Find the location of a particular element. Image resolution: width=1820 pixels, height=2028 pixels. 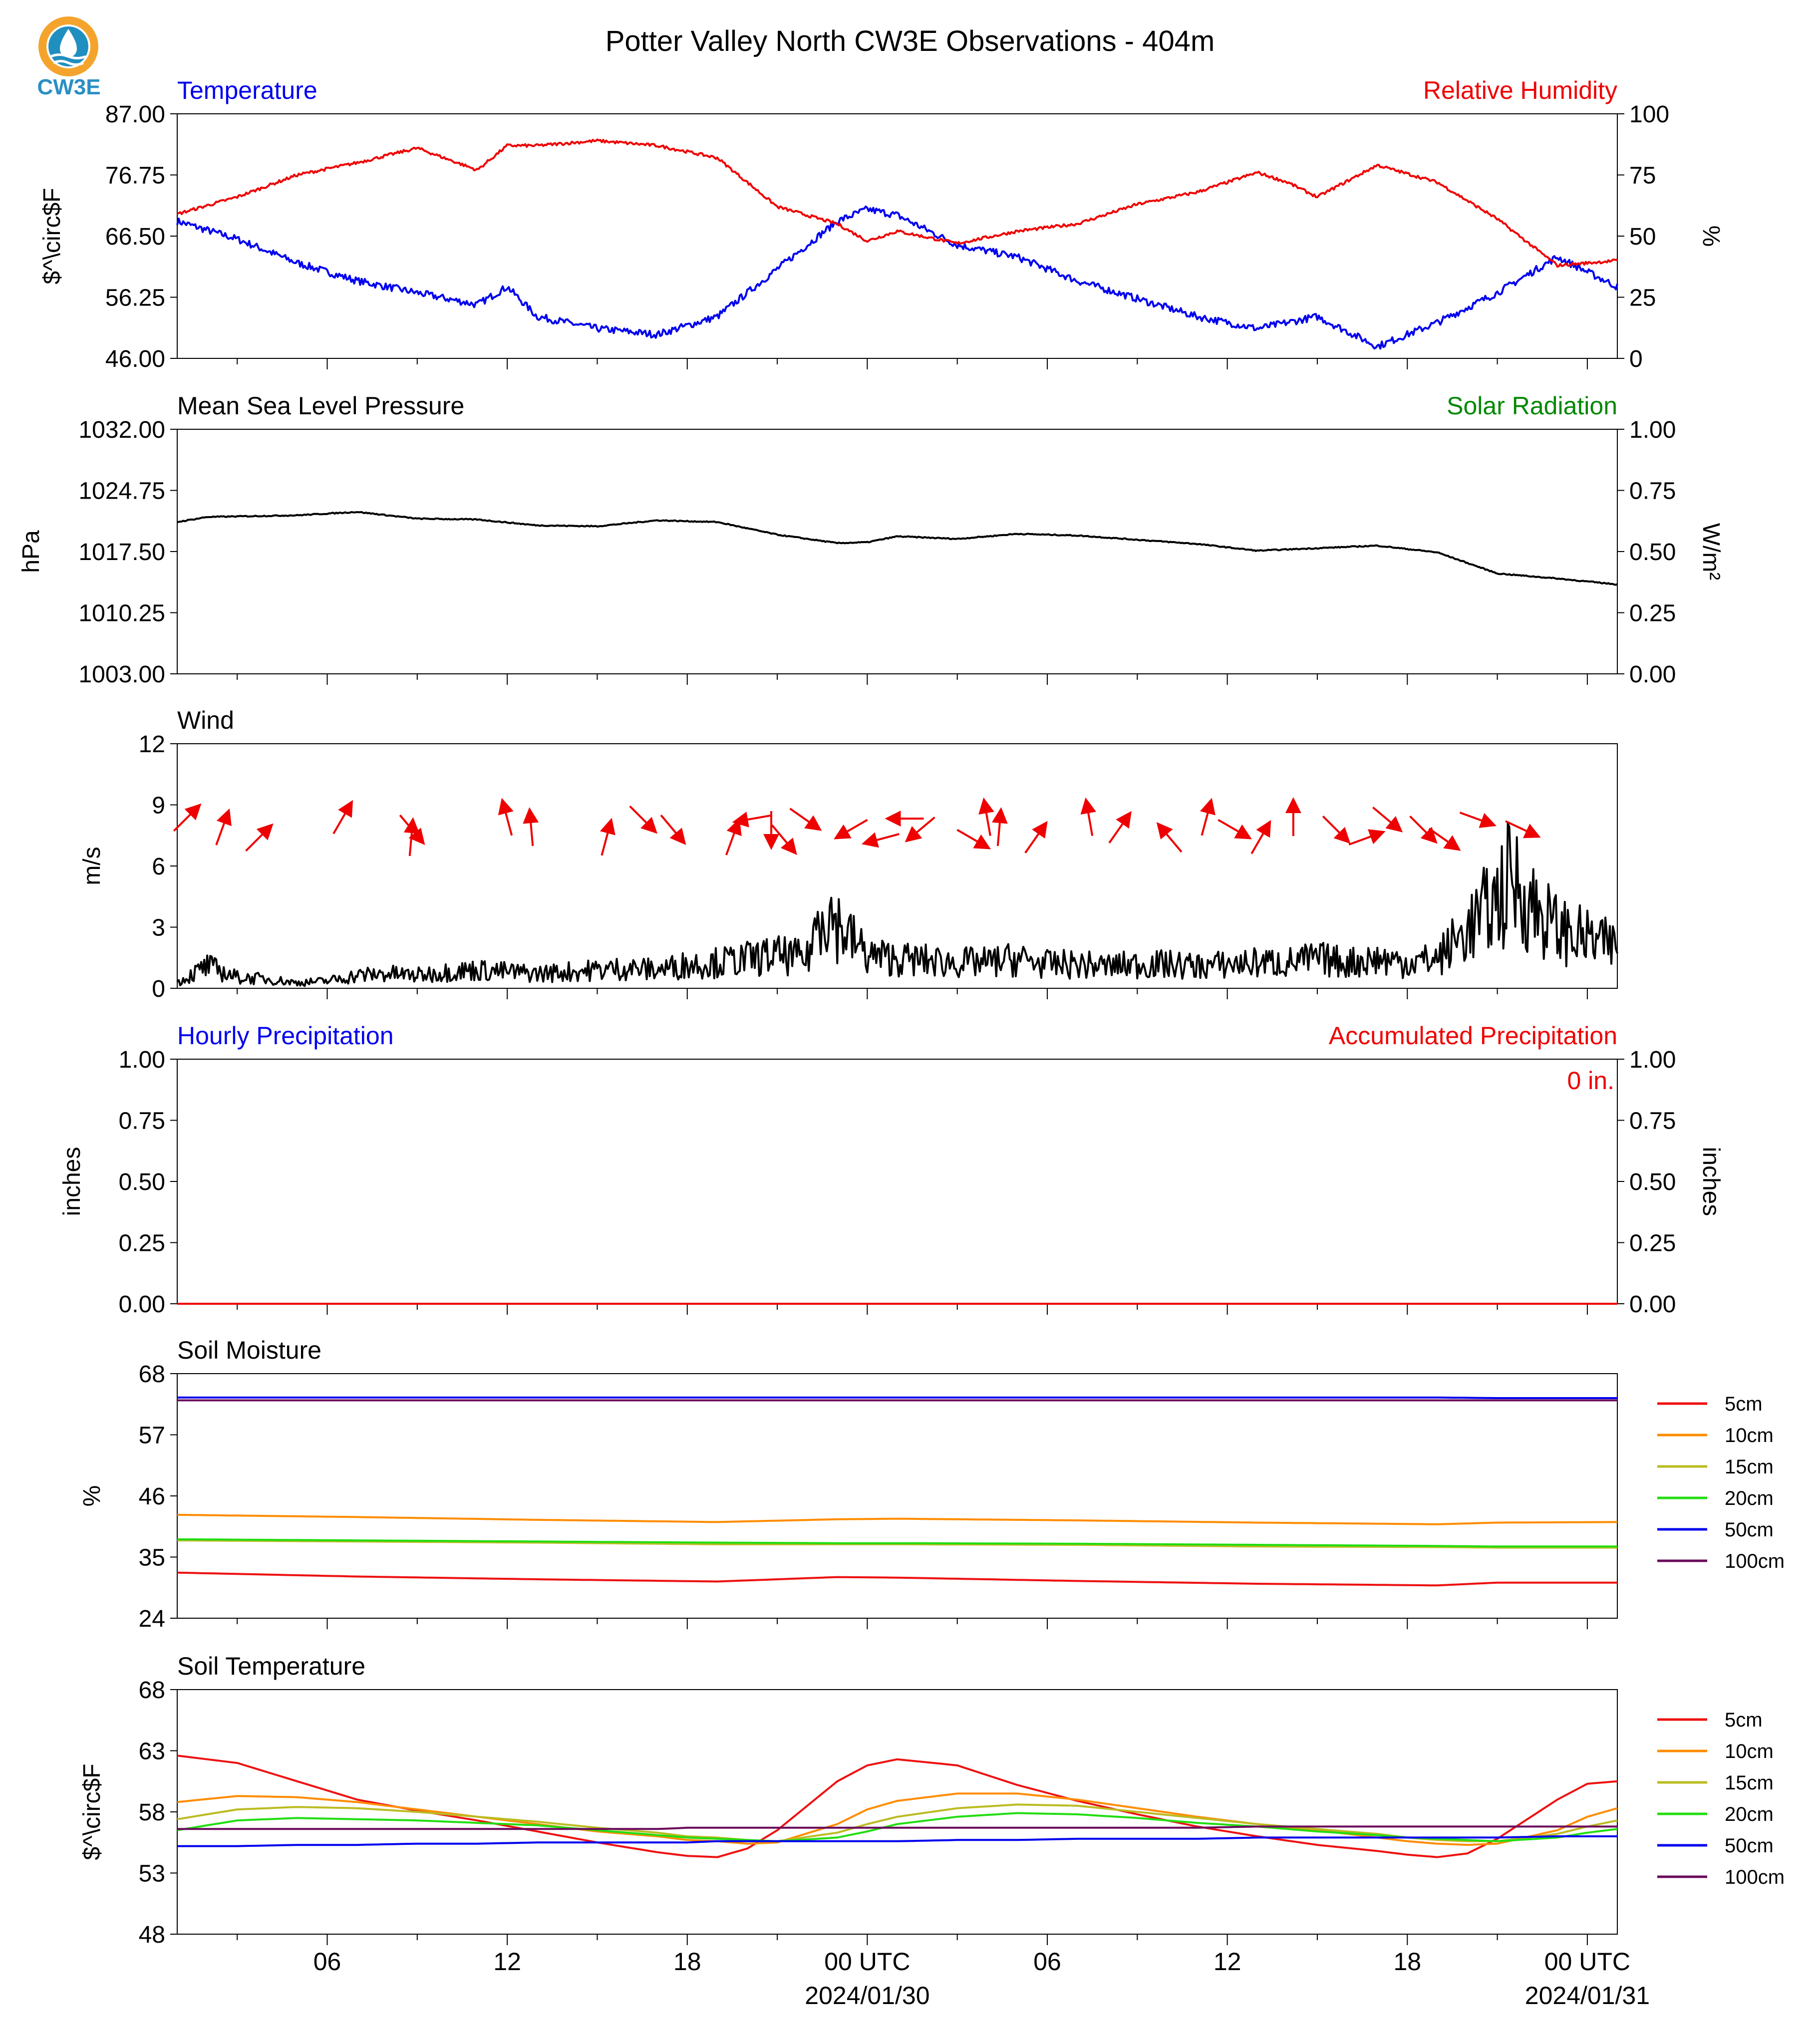

y-tick-label-left: 56.25 is located at coordinates (135, 298).